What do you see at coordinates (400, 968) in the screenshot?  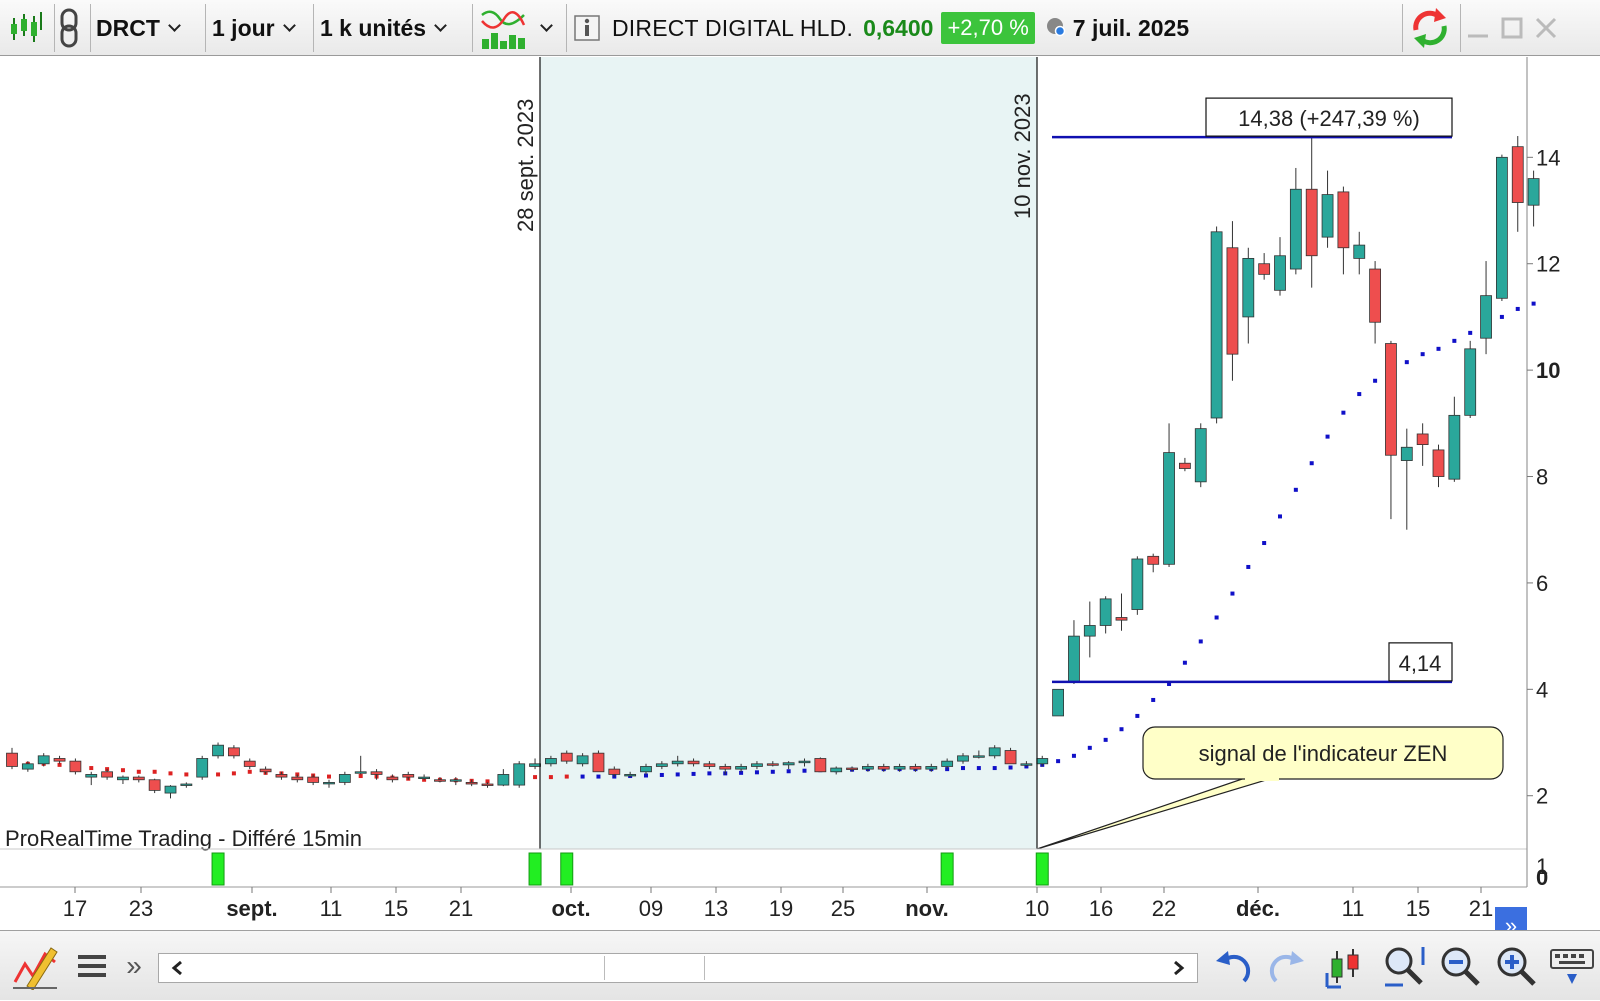 I see `scroll-track` at bounding box center [400, 968].